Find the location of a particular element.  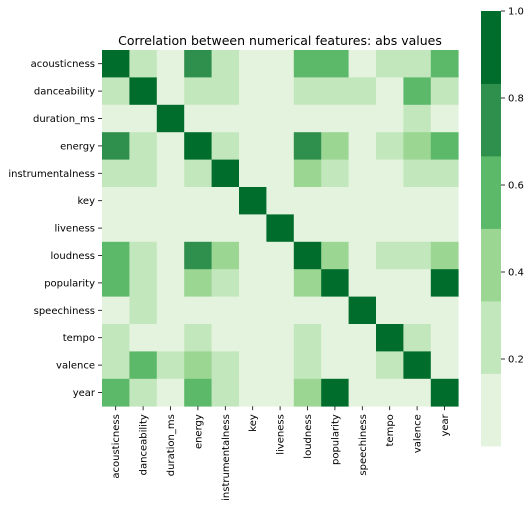

heatmap-cell-loudness-valence is located at coordinates (417, 255).